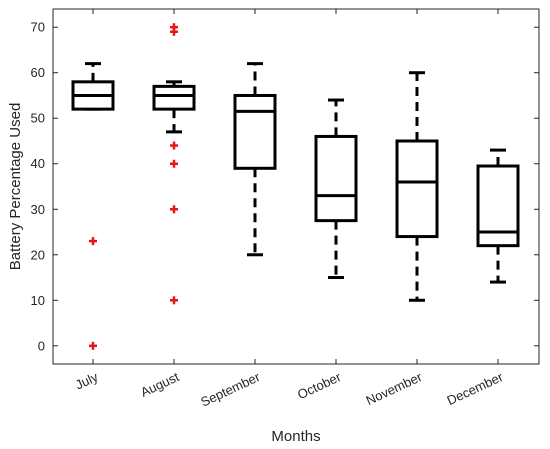  Describe the element at coordinates (38, 300) in the screenshot. I see `y-tick-label: 10` at that location.